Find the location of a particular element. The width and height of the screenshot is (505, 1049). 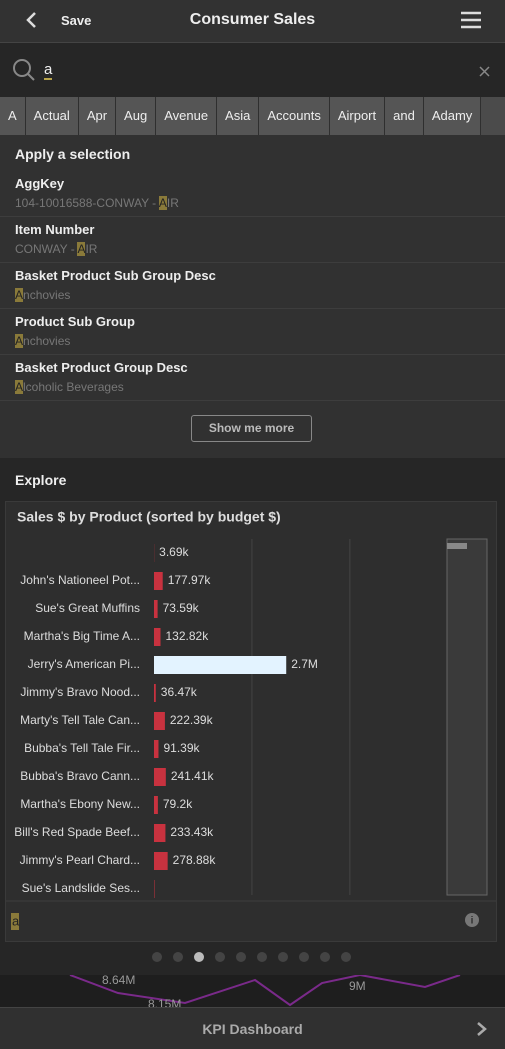

menu-icon is located at coordinates (471, 20).